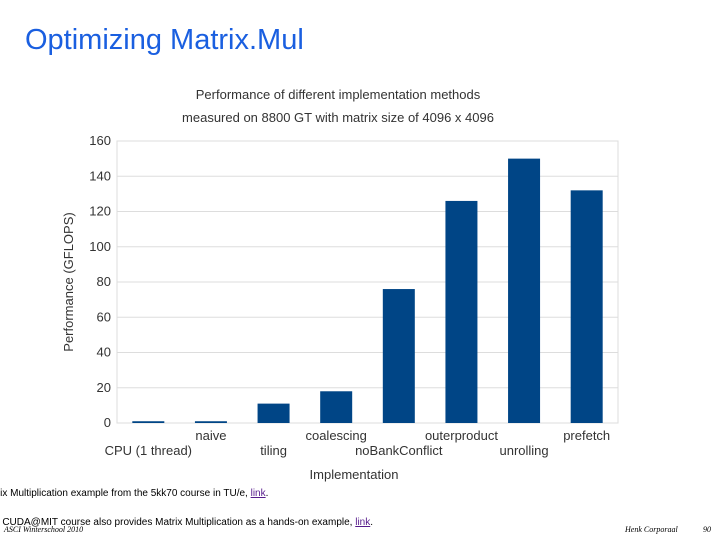 The image size is (720, 540). Describe the element at coordinates (100, 246) in the screenshot. I see `y-tick-label: 100` at that location.